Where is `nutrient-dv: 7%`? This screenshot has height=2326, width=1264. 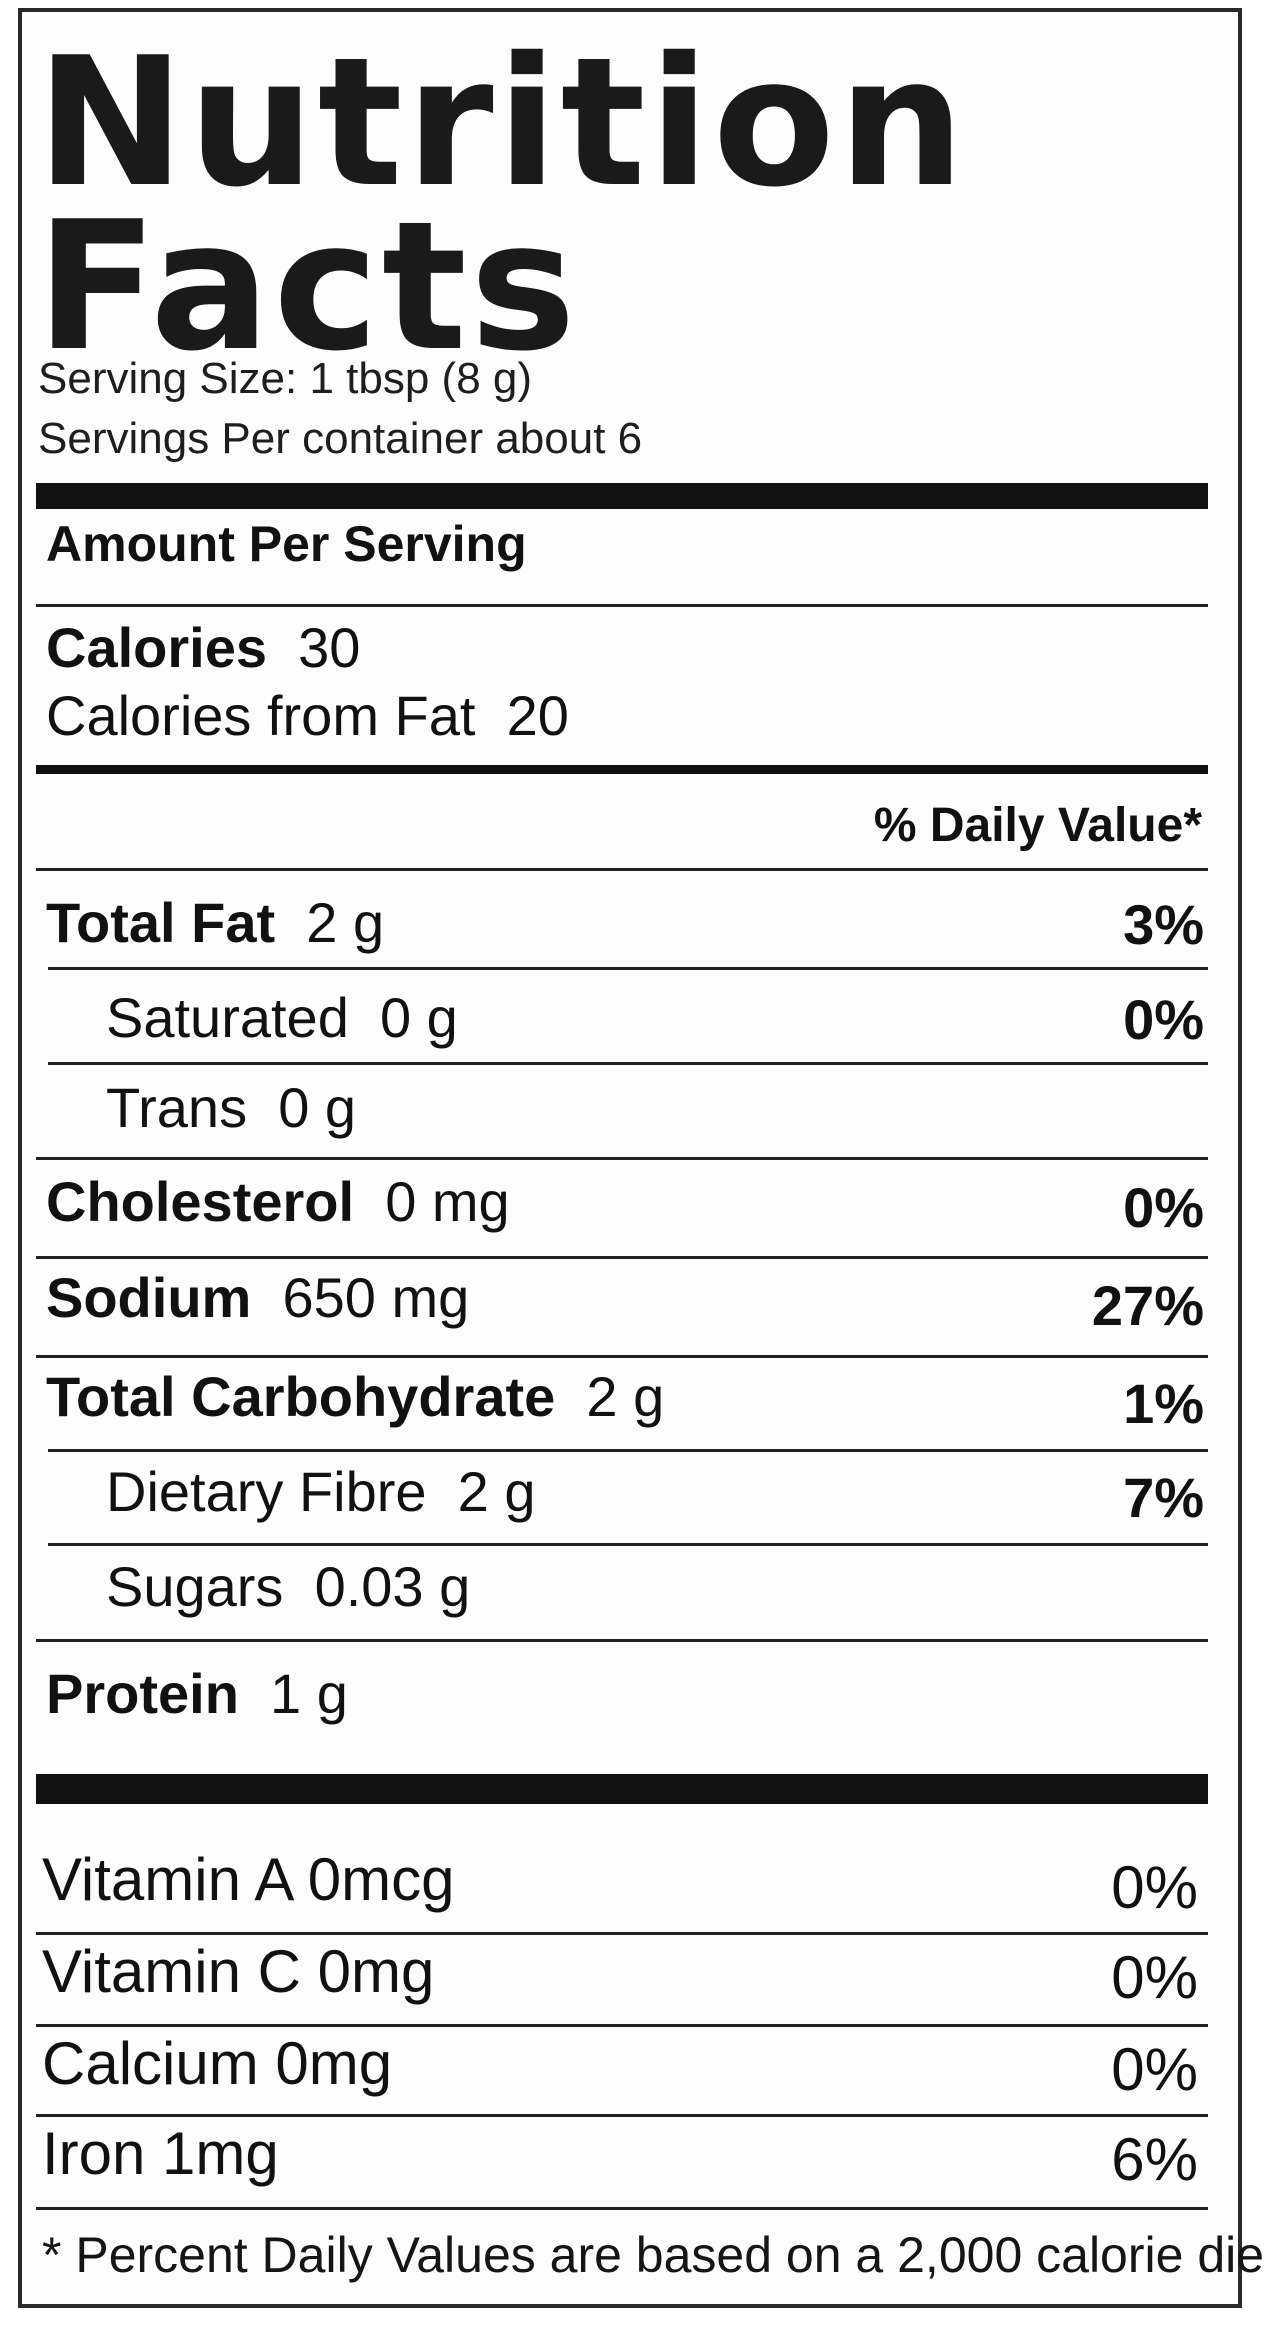
nutrient-dv: 7% is located at coordinates (1163, 1497).